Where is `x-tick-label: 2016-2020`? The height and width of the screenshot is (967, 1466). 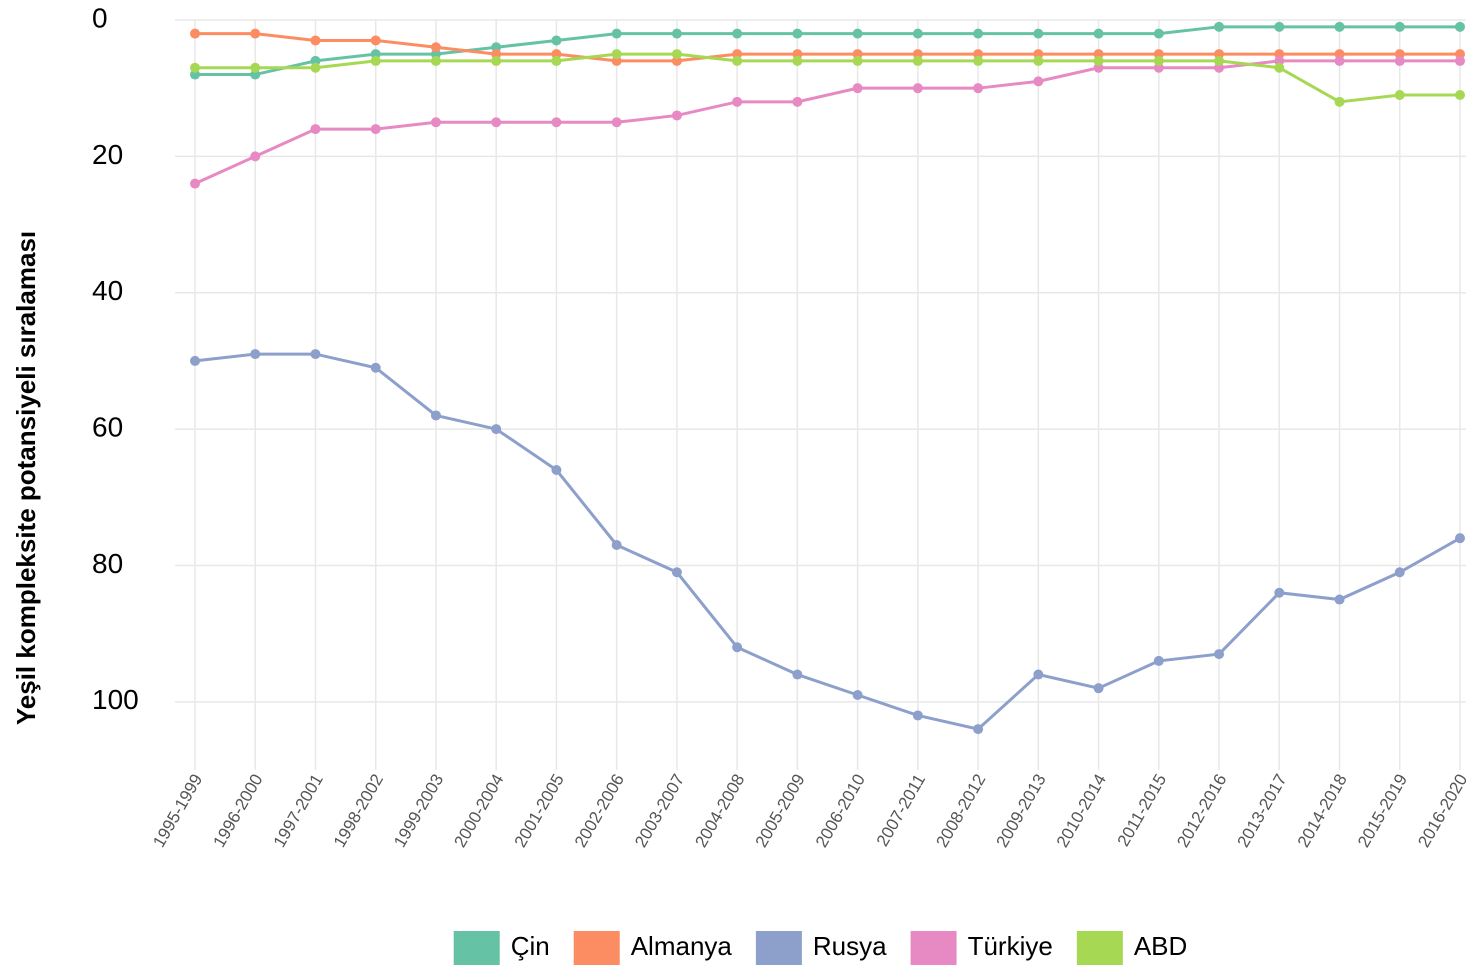 x-tick-label: 2016-2020 is located at coordinates (1440, 811).